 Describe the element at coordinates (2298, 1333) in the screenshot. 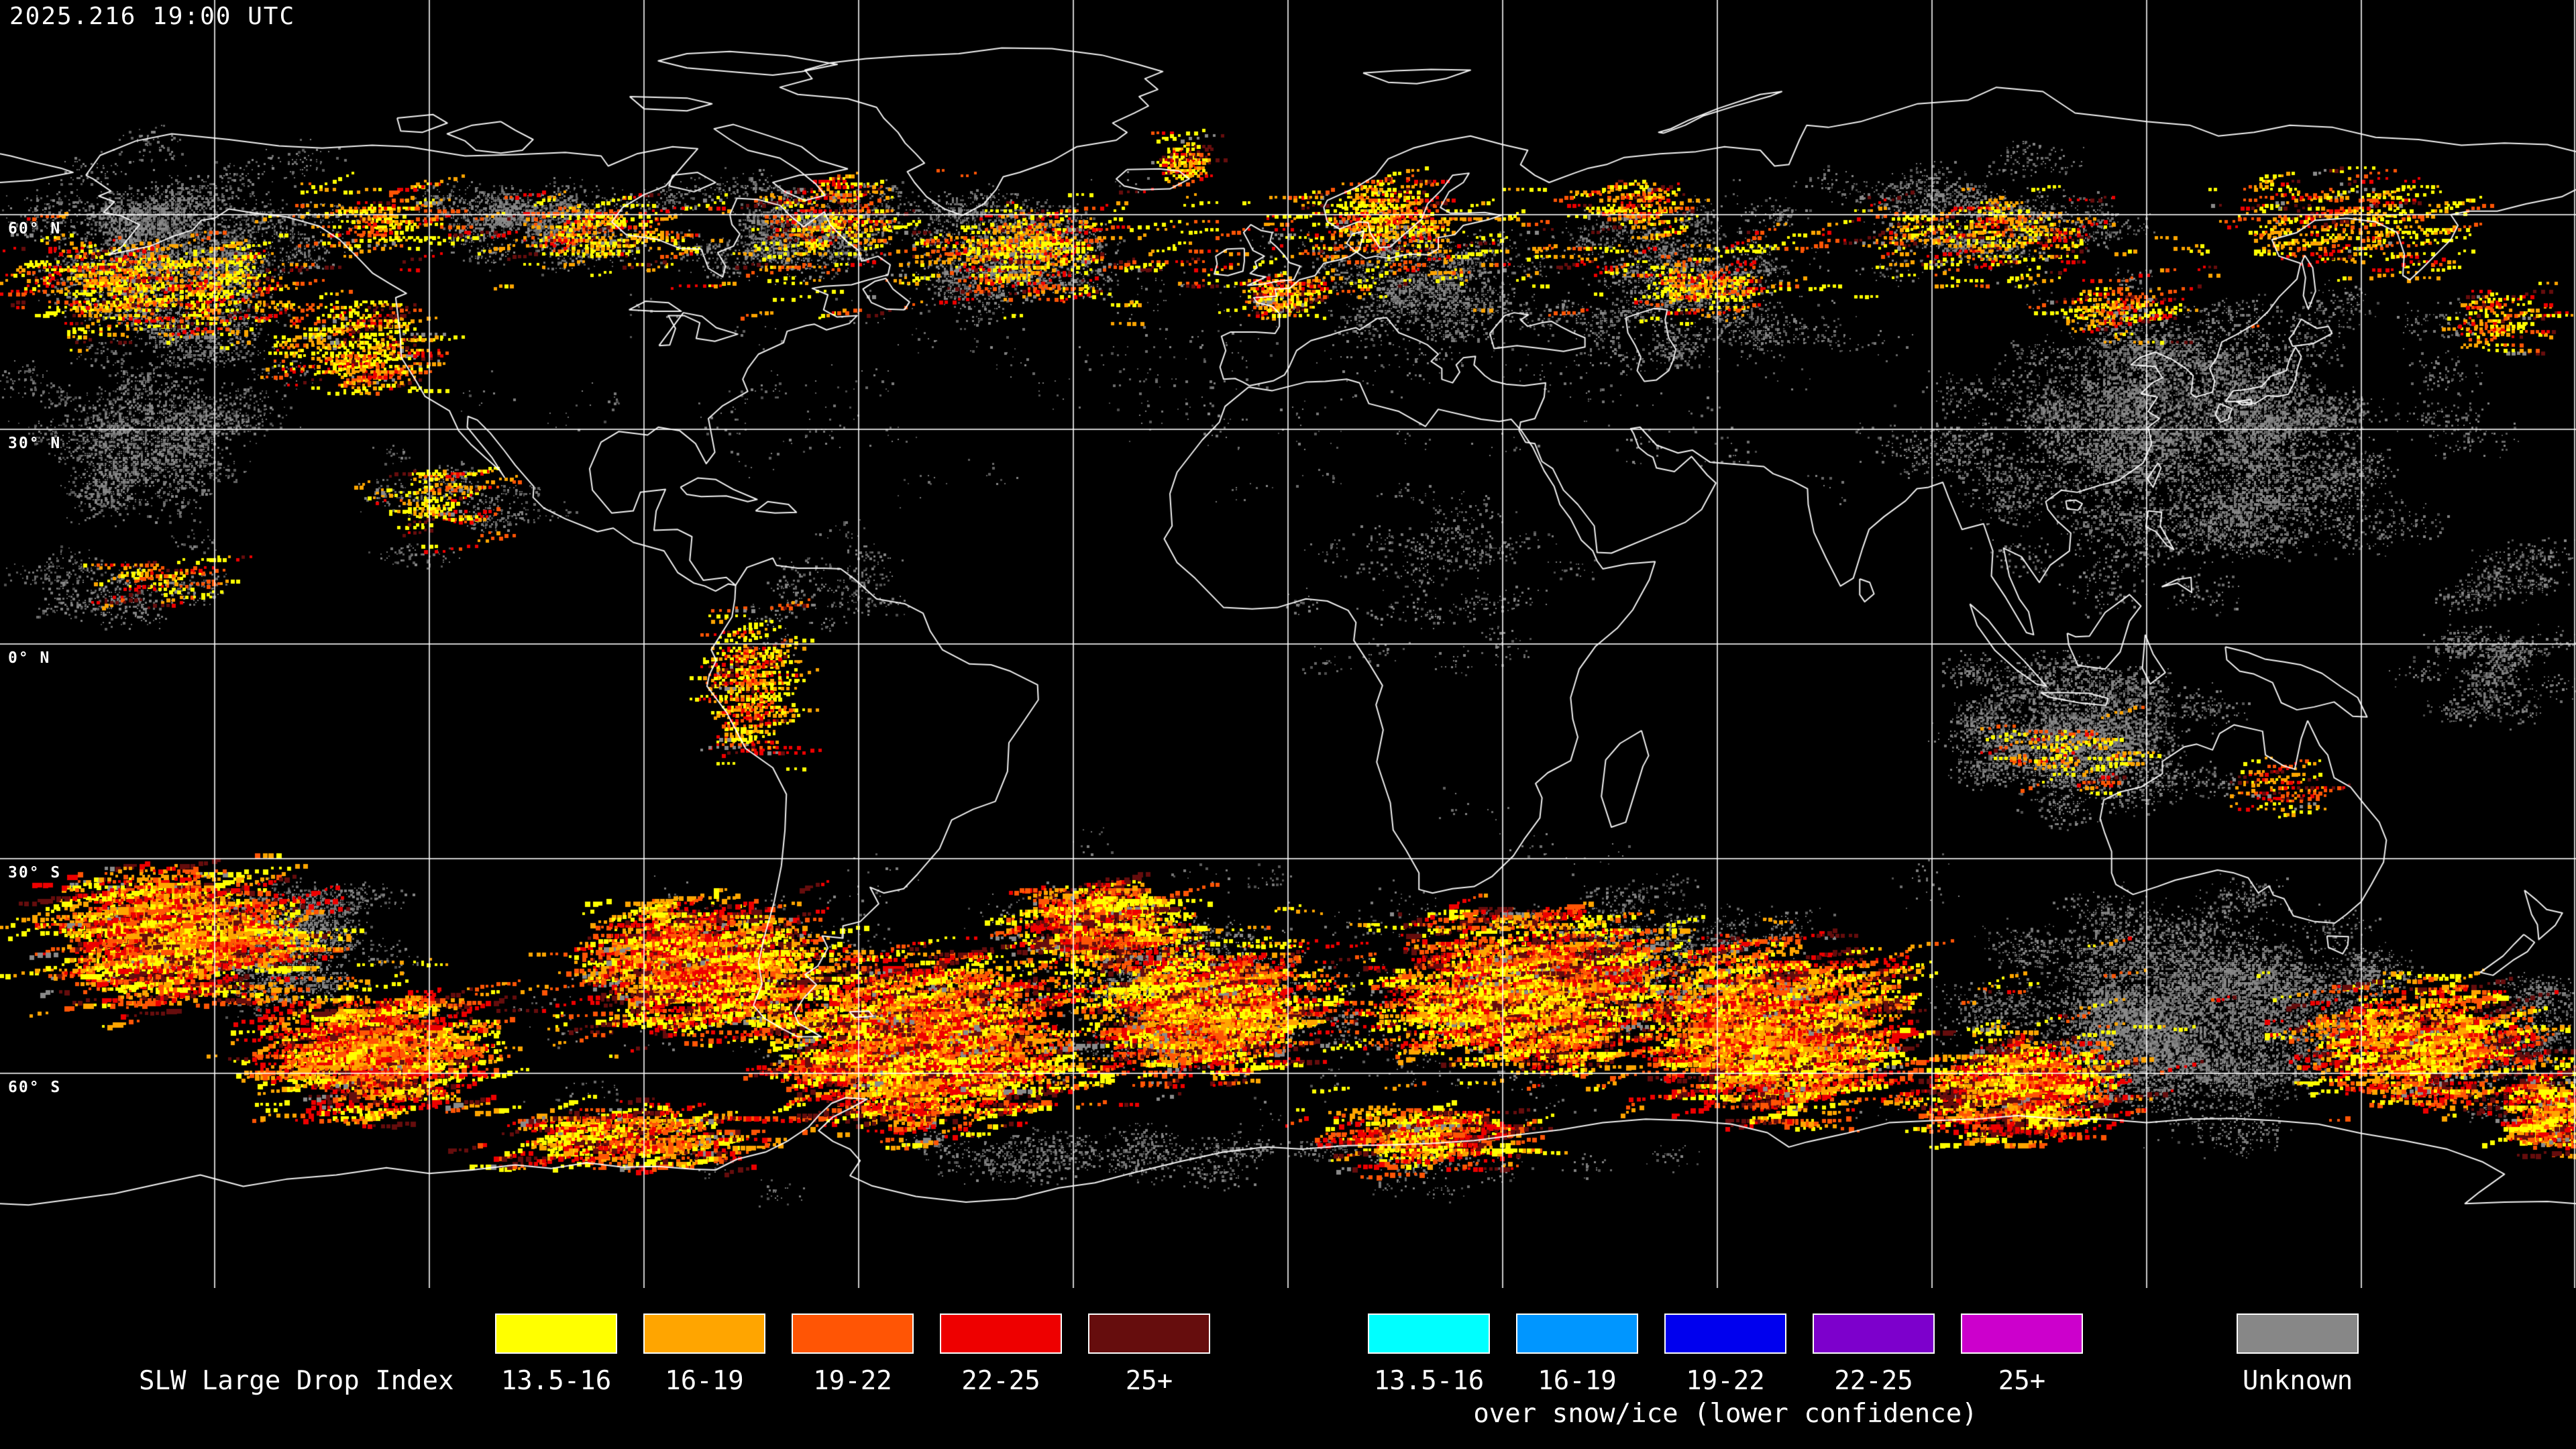

I see `legend-swatch-unknown-Unknown` at that location.